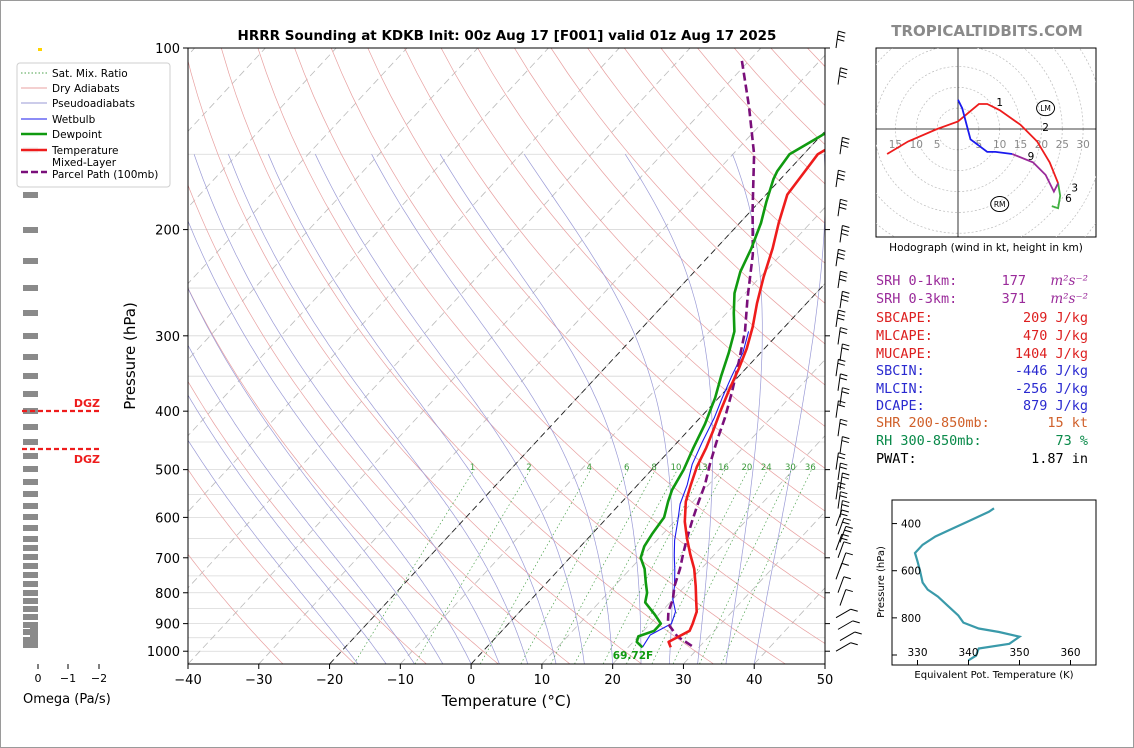  Describe the element at coordinates (1019, 653) in the screenshot. I see `theta-e-x-tick-label: 350` at that location.